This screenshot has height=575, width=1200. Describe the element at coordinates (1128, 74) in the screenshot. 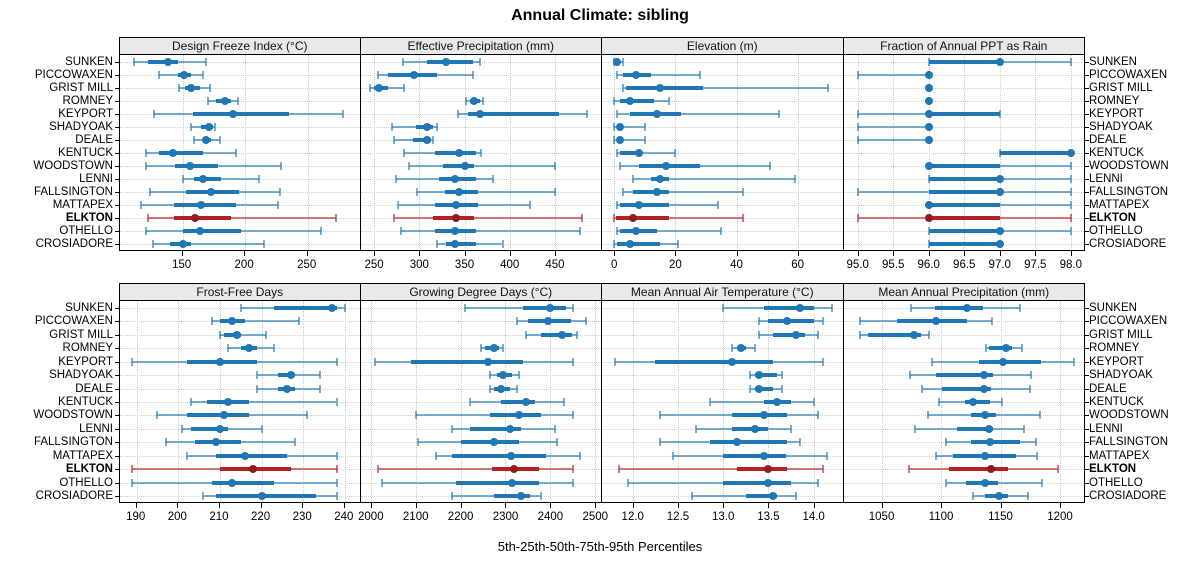

I see `station-label-right: PICCOWAXEN` at that location.